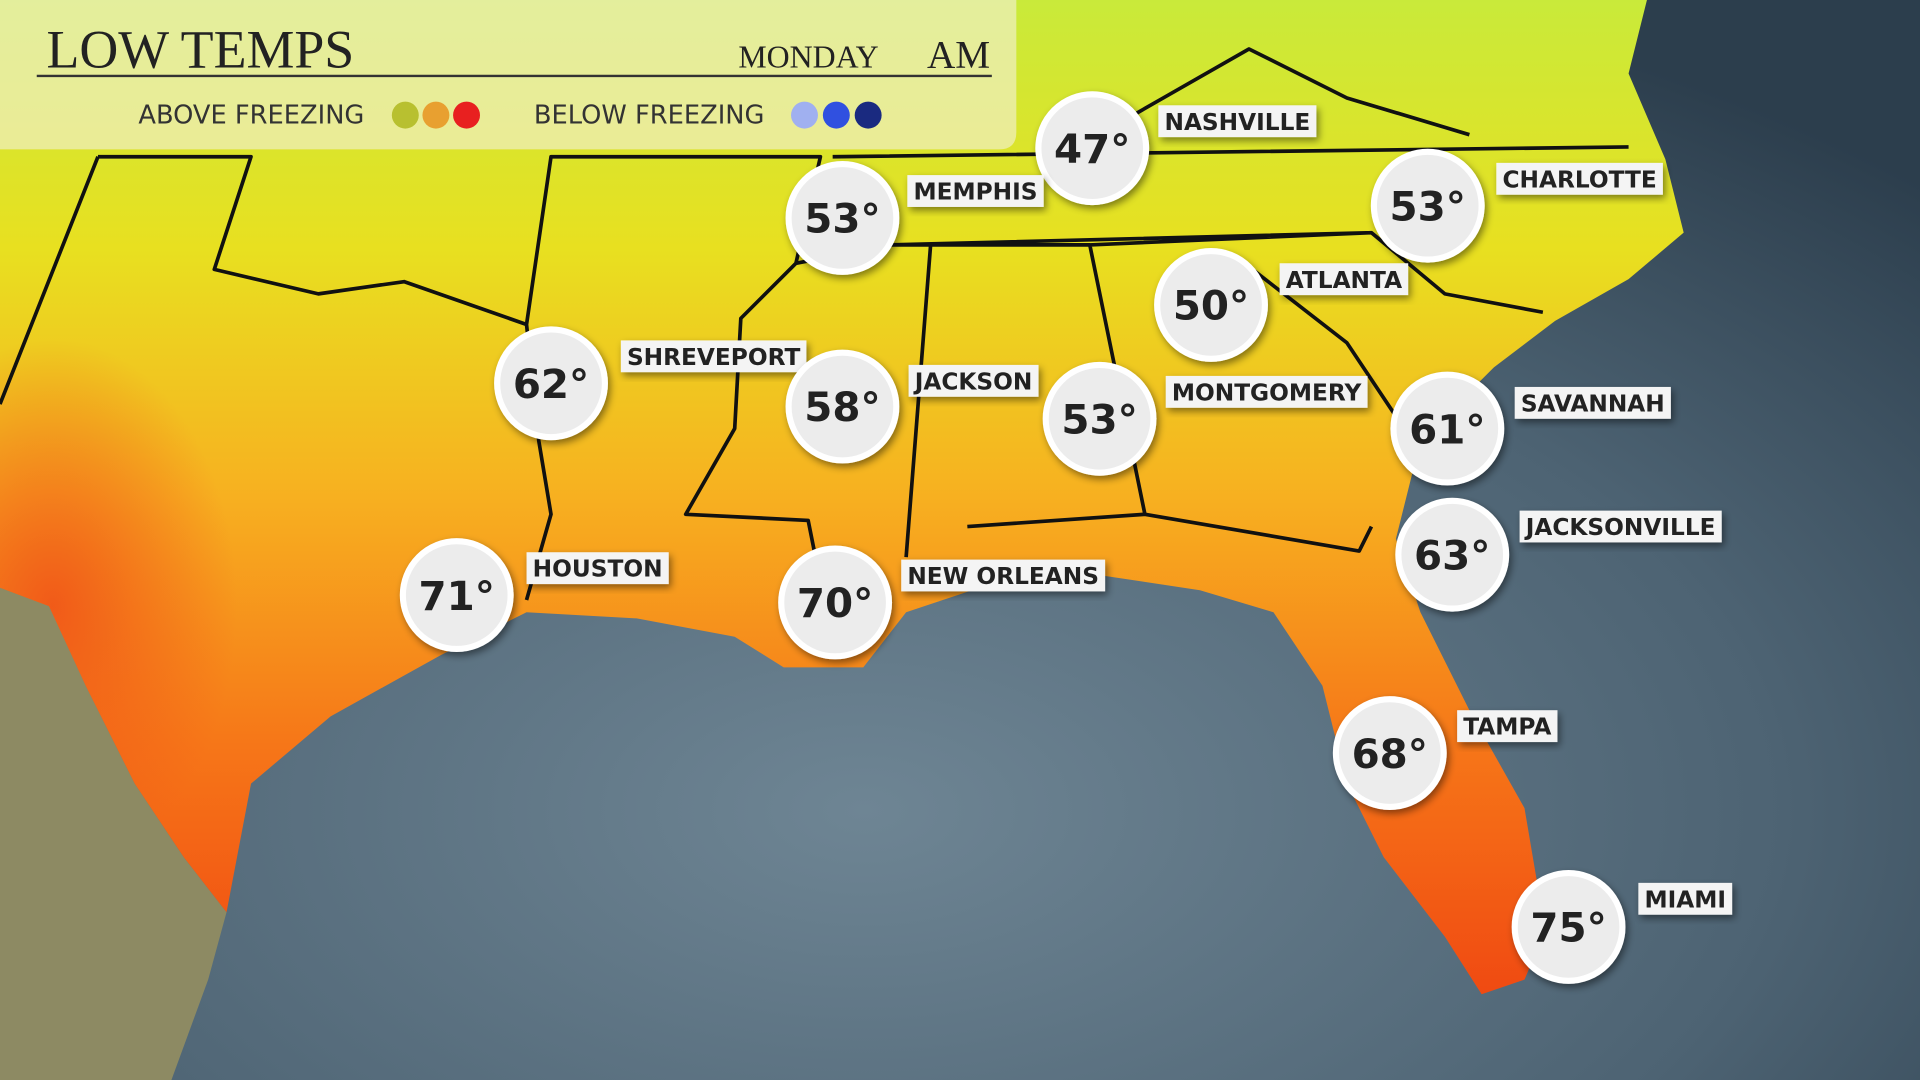  I want to click on temp: 71°, so click(457, 596).